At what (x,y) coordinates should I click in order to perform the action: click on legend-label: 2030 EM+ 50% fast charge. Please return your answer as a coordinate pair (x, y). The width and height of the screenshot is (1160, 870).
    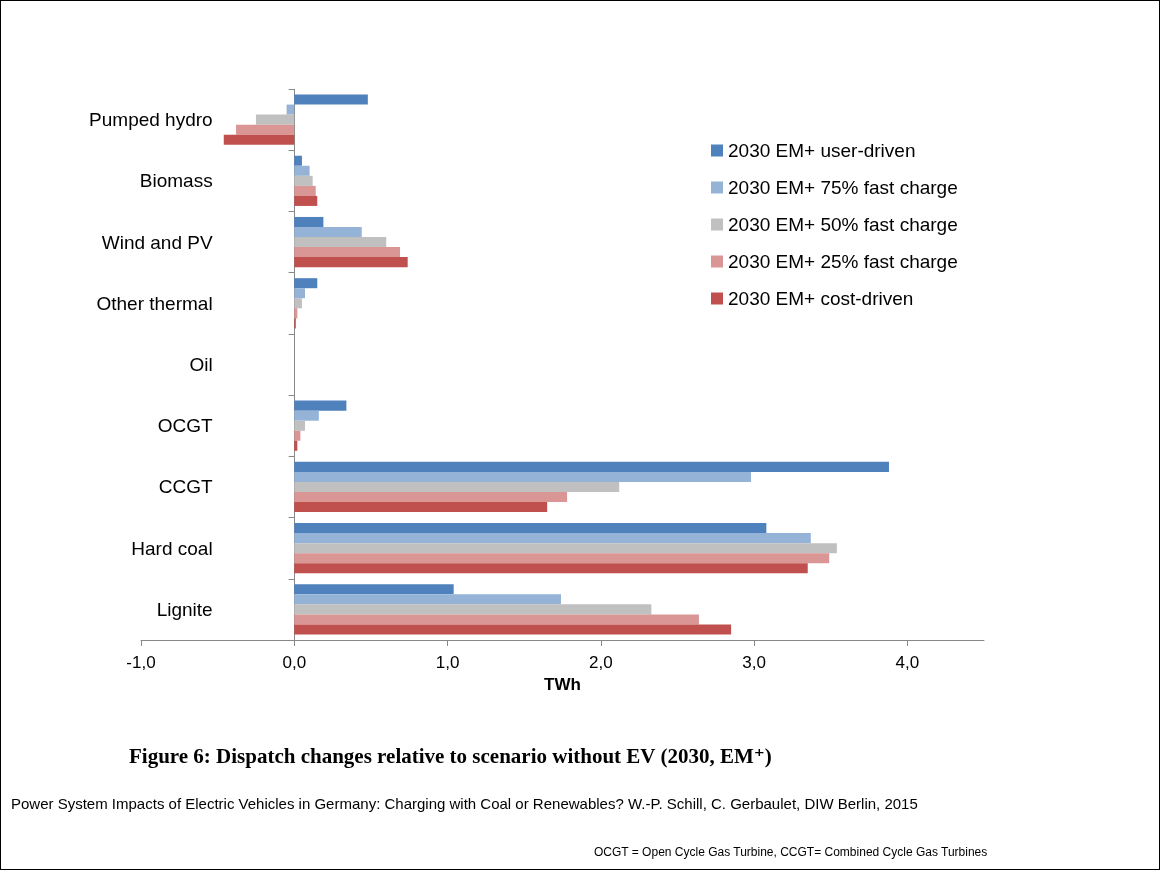
    Looking at the image, I should click on (843, 224).